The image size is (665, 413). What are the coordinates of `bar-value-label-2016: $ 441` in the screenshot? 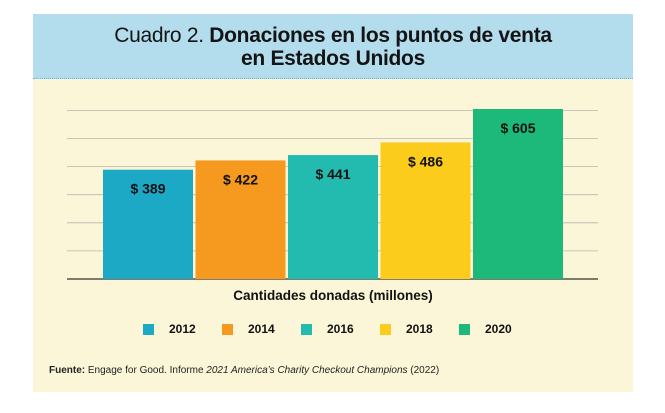 It's located at (332, 174).